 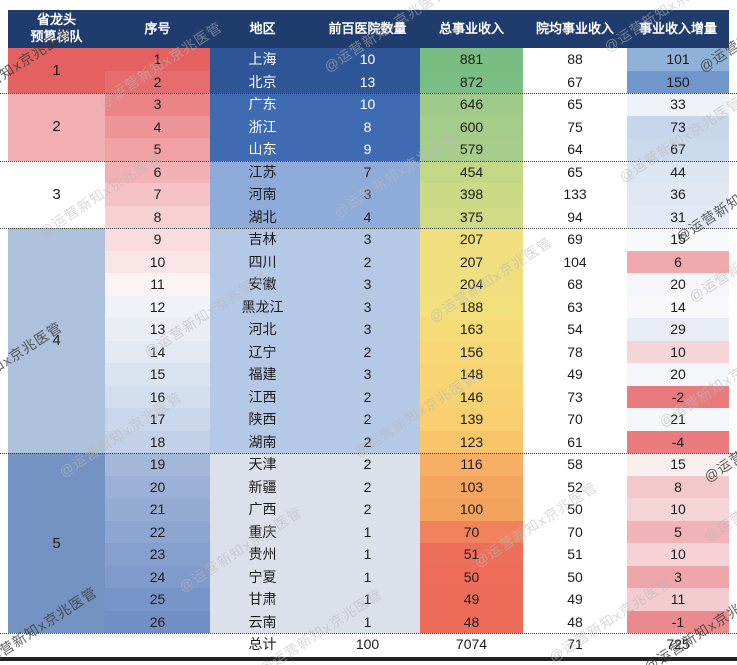 What do you see at coordinates (678, 464) in the screenshot?
I see `increment-cell: 15` at bounding box center [678, 464].